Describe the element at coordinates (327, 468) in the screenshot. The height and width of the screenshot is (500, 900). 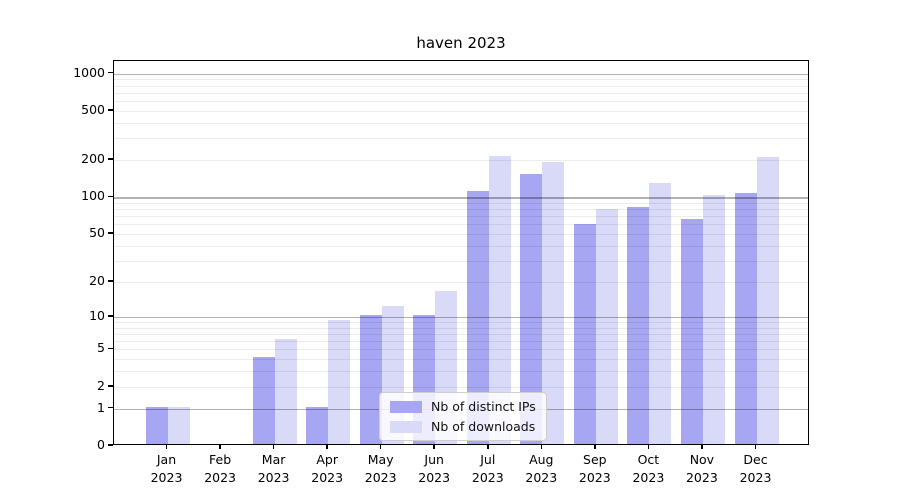
I see `x-tick-label: Apr 2023` at that location.